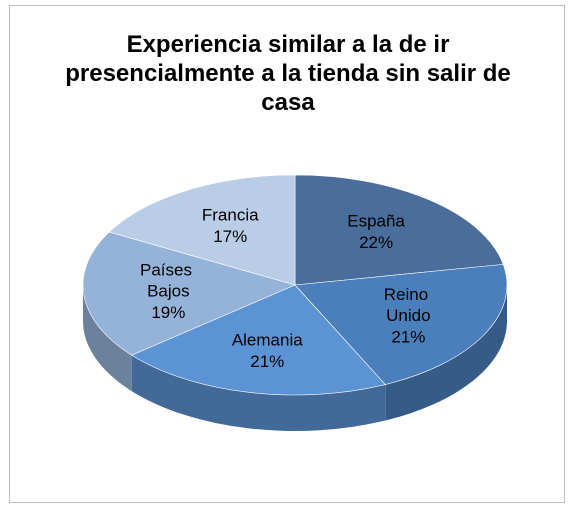  What do you see at coordinates (376, 242) in the screenshot?
I see `value-label: 22%` at bounding box center [376, 242].